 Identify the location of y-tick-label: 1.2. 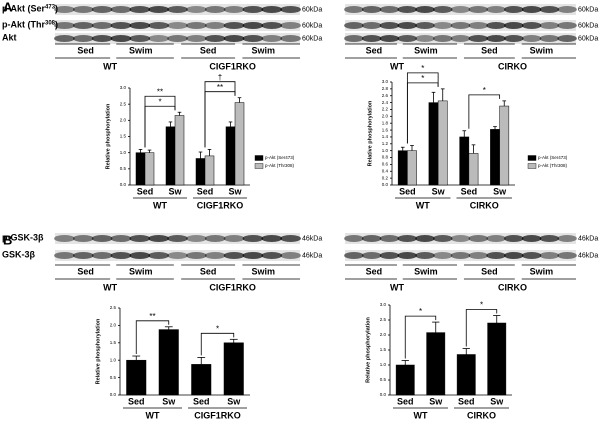
(385, 143).